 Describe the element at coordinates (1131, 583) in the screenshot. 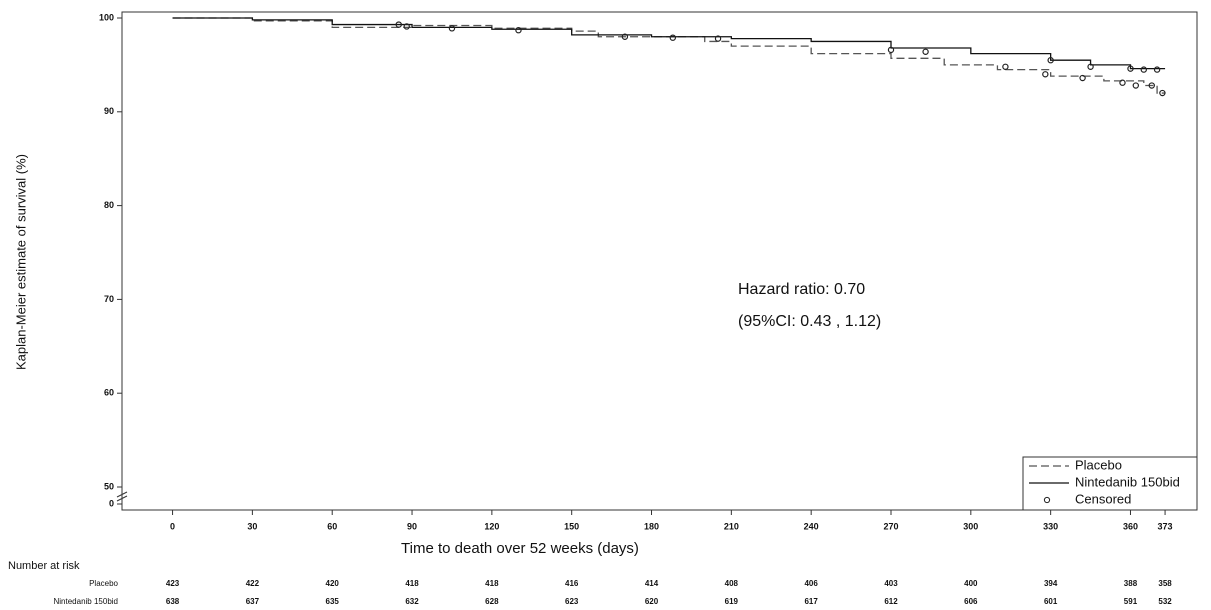

I see `risk-count: 388` at that location.